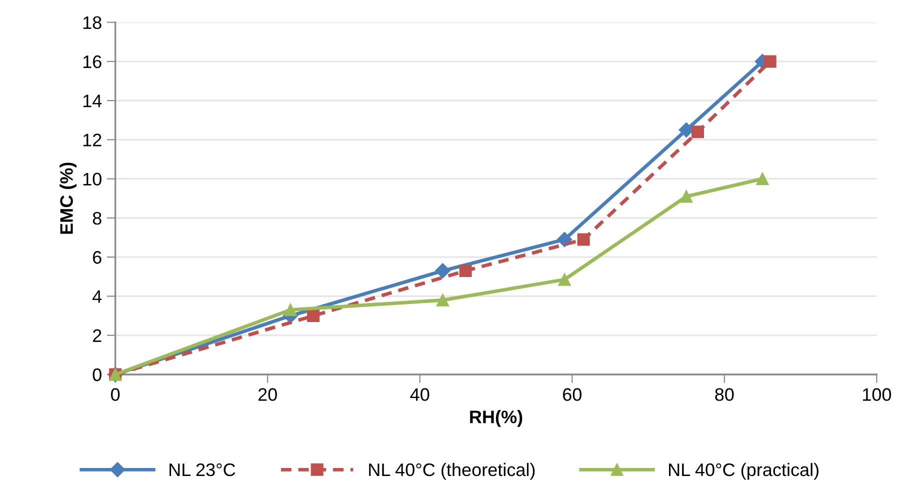 This screenshot has width=901, height=496. Describe the element at coordinates (68, 198) in the screenshot. I see `y-axis-title: EMC (%)` at that location.